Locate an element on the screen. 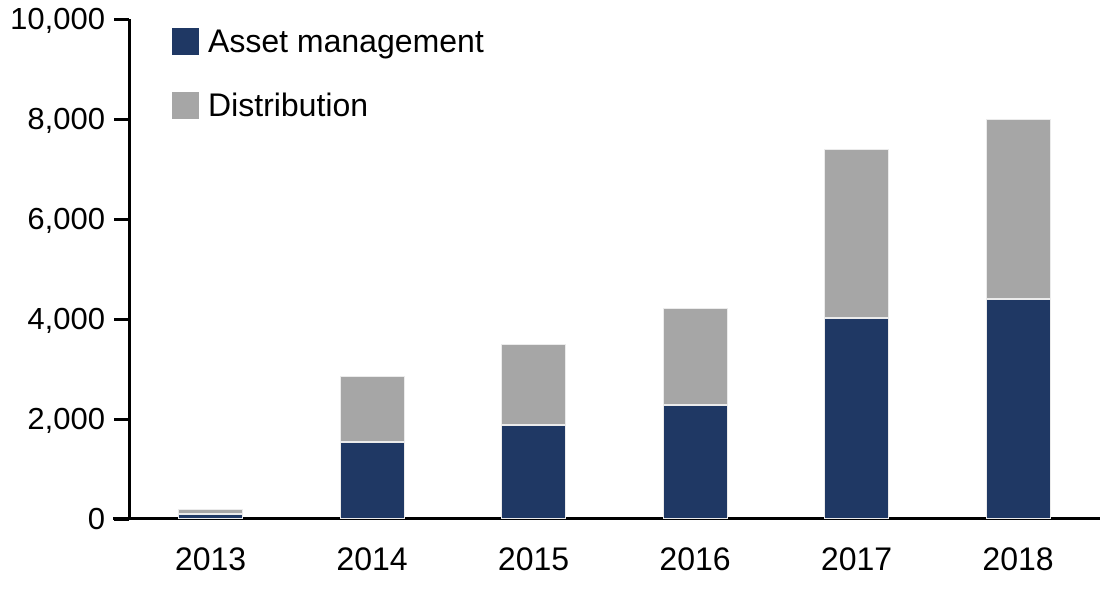 The height and width of the screenshot is (594, 1102). legend-label-distribution: Distribution is located at coordinates (288, 105).